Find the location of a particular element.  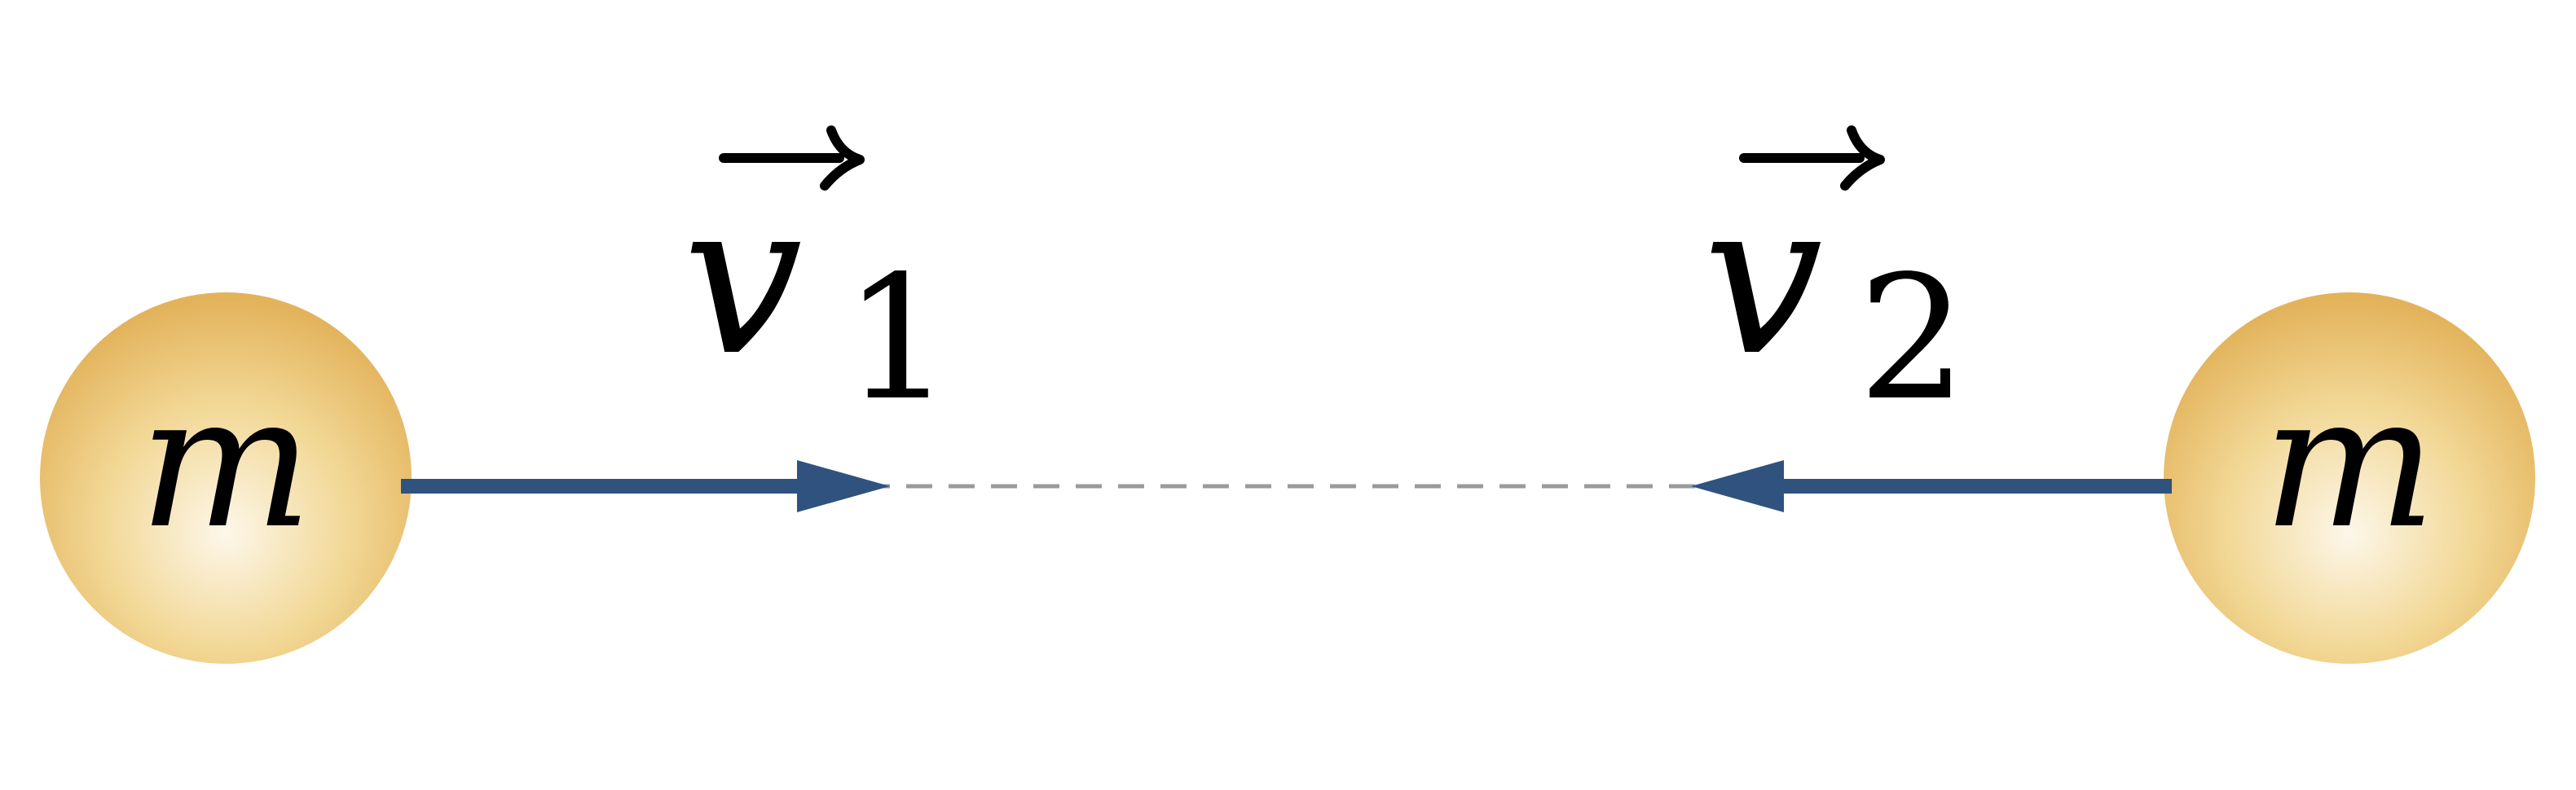

velocity-2-subscript: 2 is located at coordinates (1912, 339).